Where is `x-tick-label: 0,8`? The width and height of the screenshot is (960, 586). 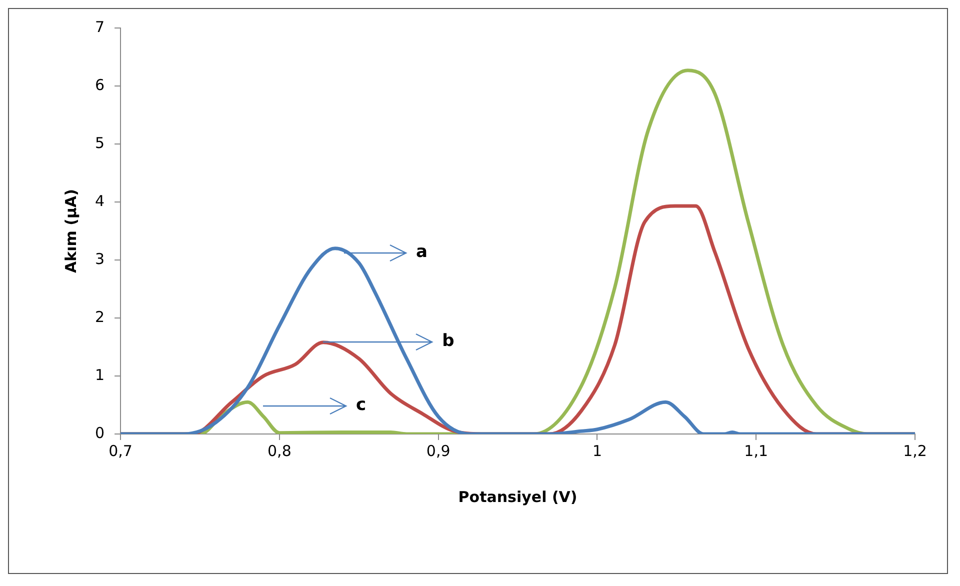 x-tick-label: 0,8 is located at coordinates (280, 451).